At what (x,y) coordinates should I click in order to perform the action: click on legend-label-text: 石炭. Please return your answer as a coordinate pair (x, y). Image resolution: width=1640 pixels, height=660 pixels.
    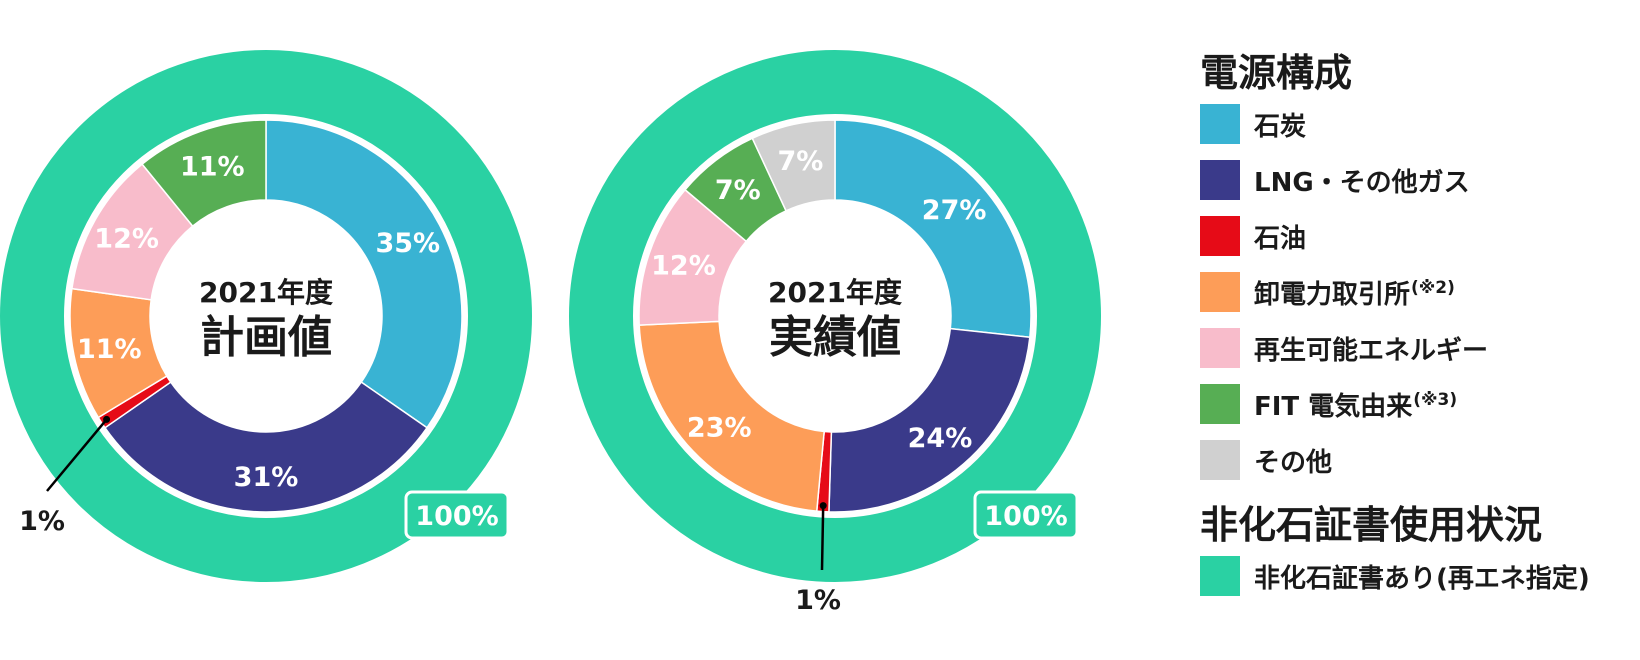
    Looking at the image, I should click on (1280, 126).